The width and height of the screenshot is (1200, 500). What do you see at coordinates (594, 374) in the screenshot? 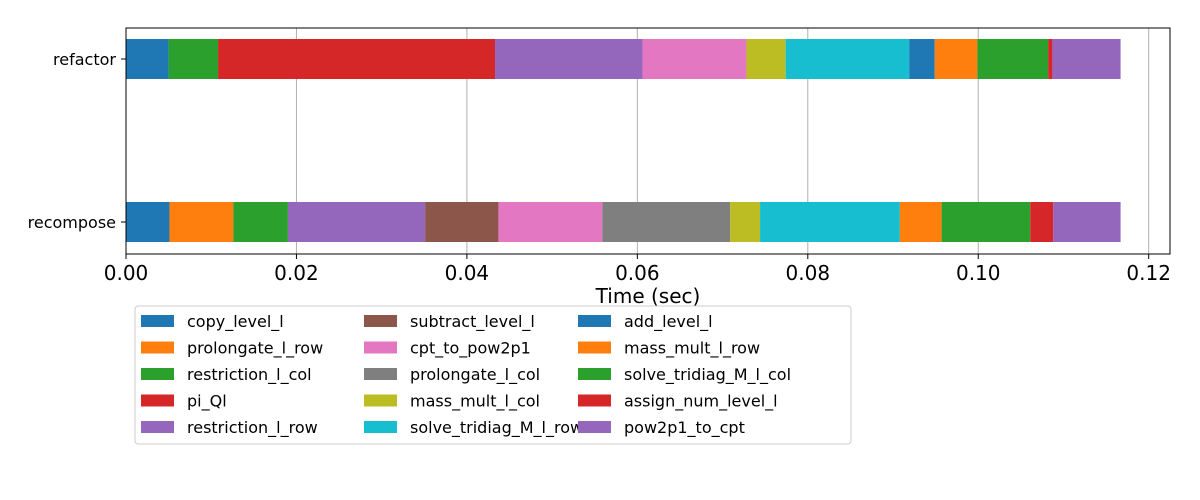
I see `legend-swatch-solve-tridiag-m-l-col` at bounding box center [594, 374].